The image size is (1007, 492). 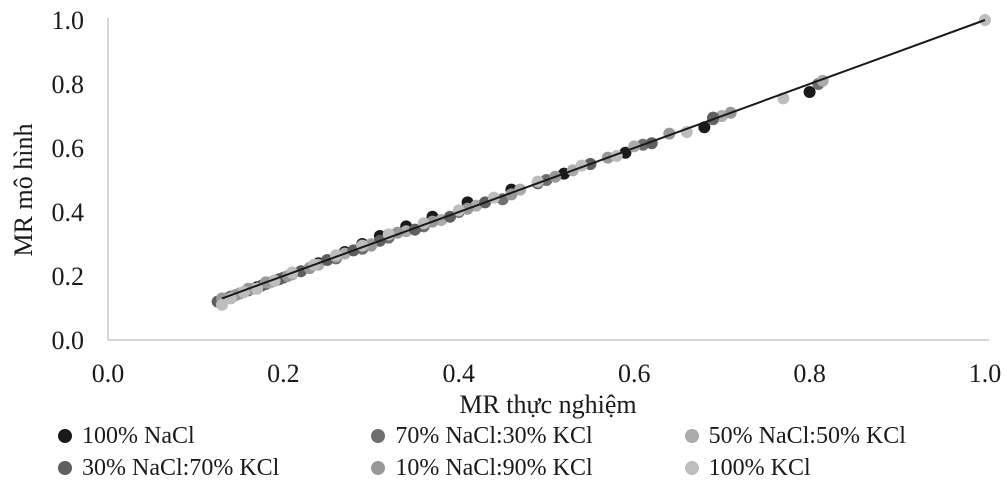 What do you see at coordinates (378, 436) in the screenshot?
I see `legend-marker-70-nacl-30-kcl` at bounding box center [378, 436].